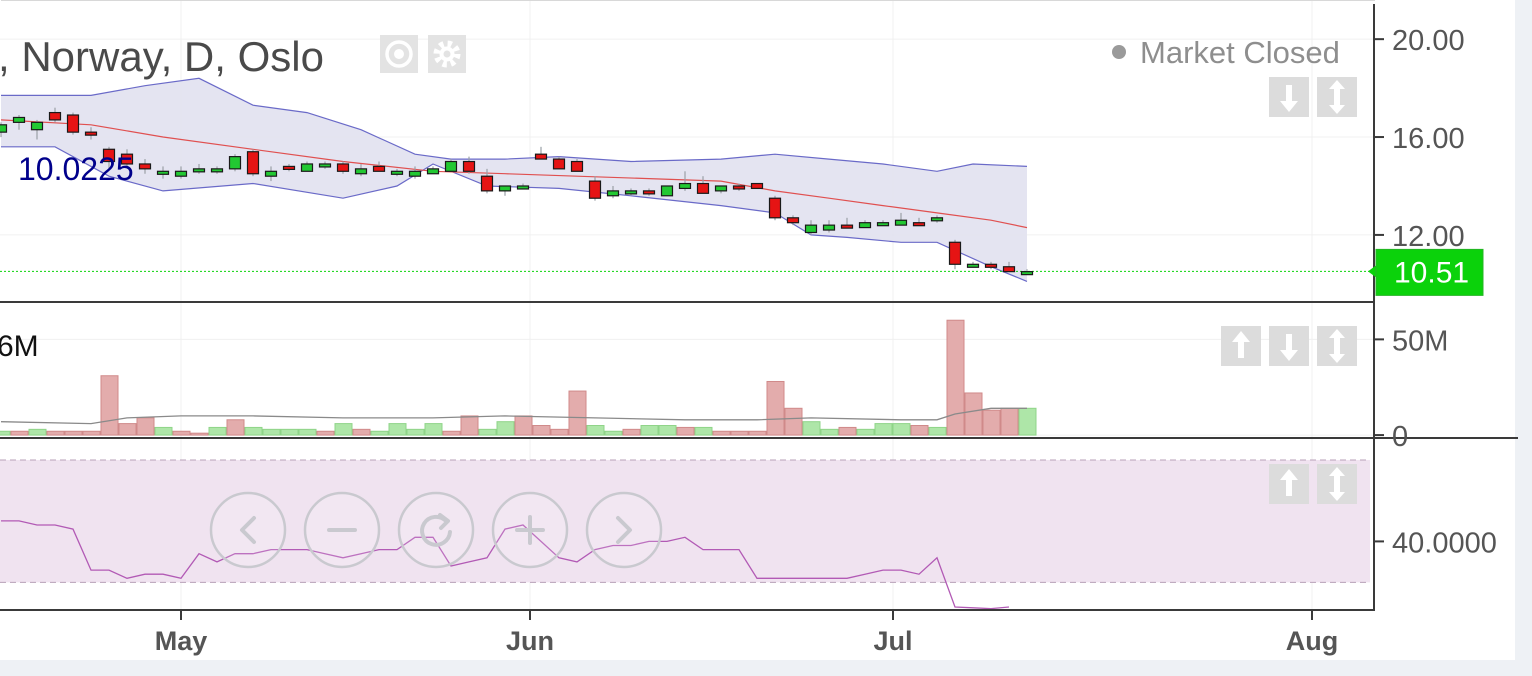  What do you see at coordinates (1241, 346) in the screenshot?
I see `move-volume-pane-up-icon` at bounding box center [1241, 346].